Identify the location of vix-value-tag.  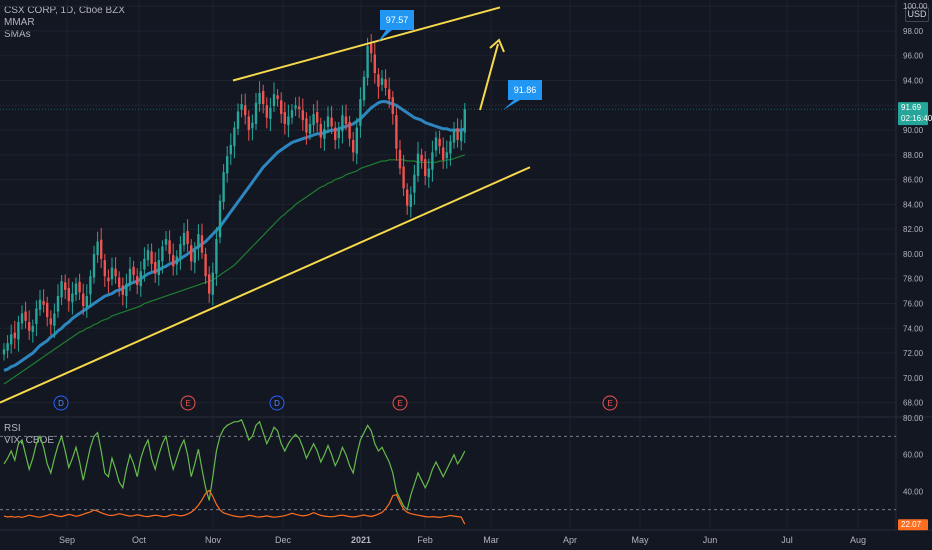
(913, 525).